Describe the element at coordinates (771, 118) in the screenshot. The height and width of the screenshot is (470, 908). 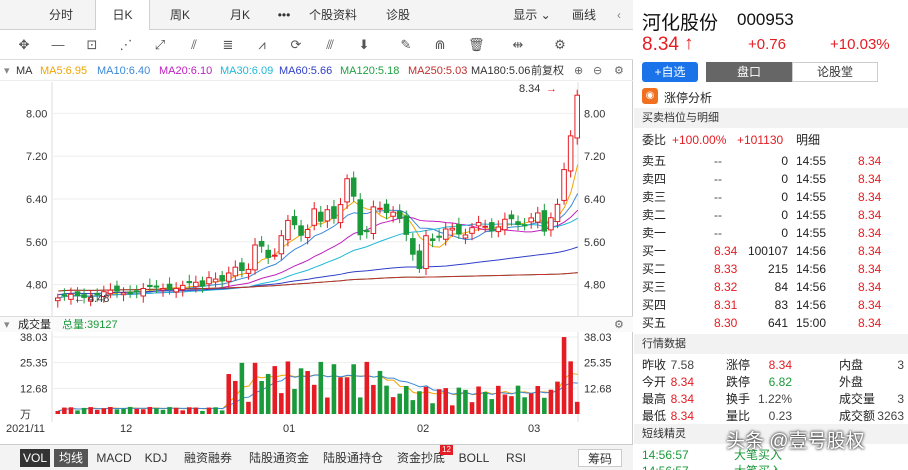
I see `orderbook-title: 买卖档位与明细` at that location.